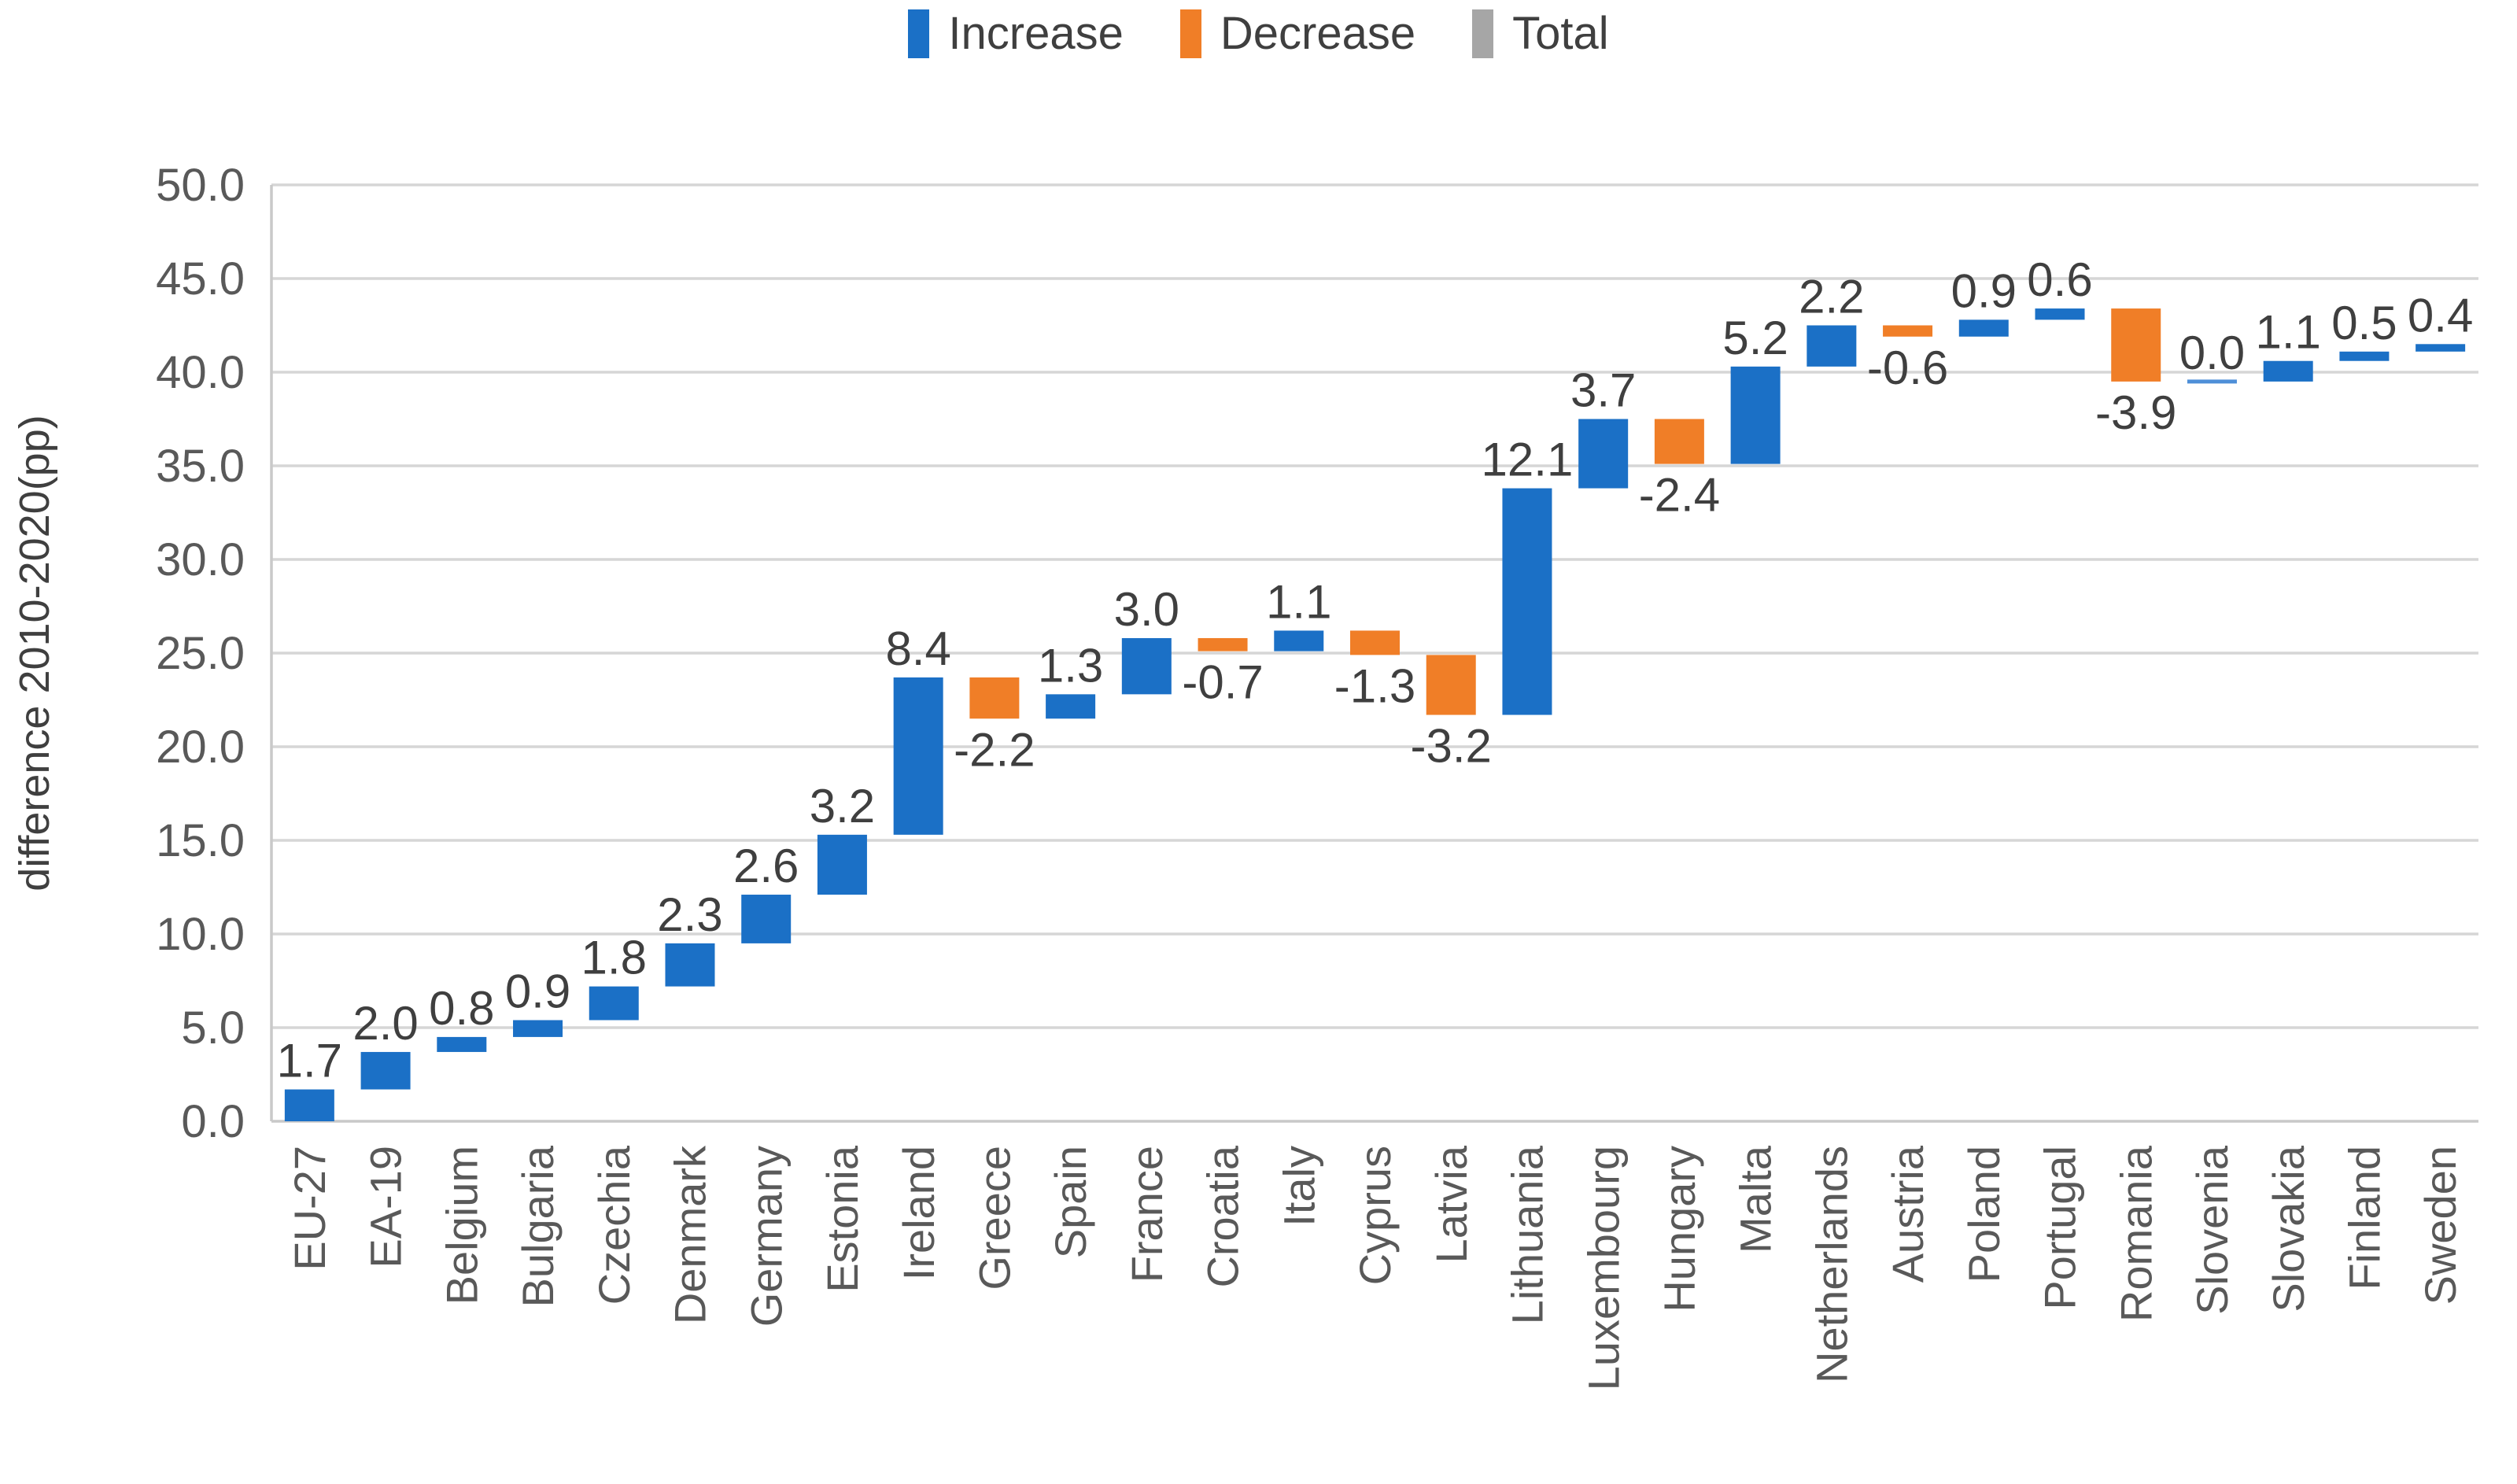 Image resolution: width=2517 pixels, height=1484 pixels. Describe the element at coordinates (2288, 1228) in the screenshot. I see `x-label-slovakia: Slovakia` at that location.